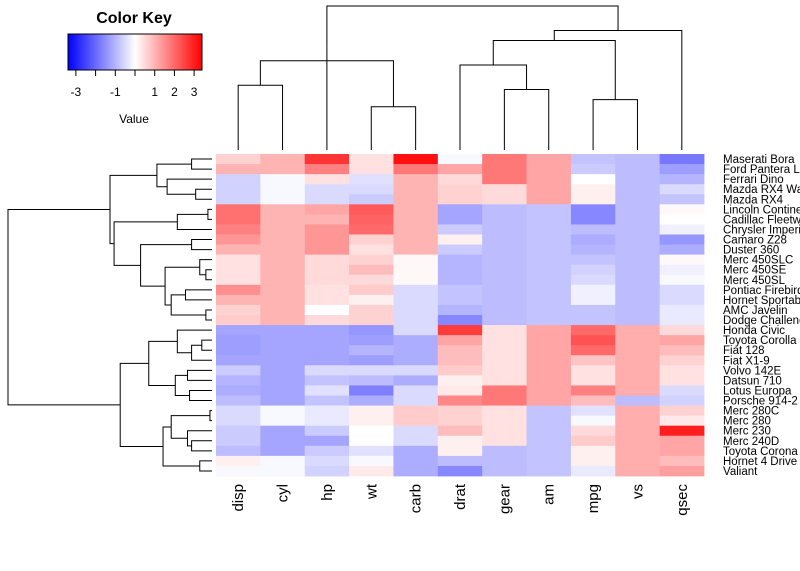 The width and height of the screenshot is (800, 571). What do you see at coordinates (747, 422) in the screenshot?
I see `row-label: Merc 280` at bounding box center [747, 422].